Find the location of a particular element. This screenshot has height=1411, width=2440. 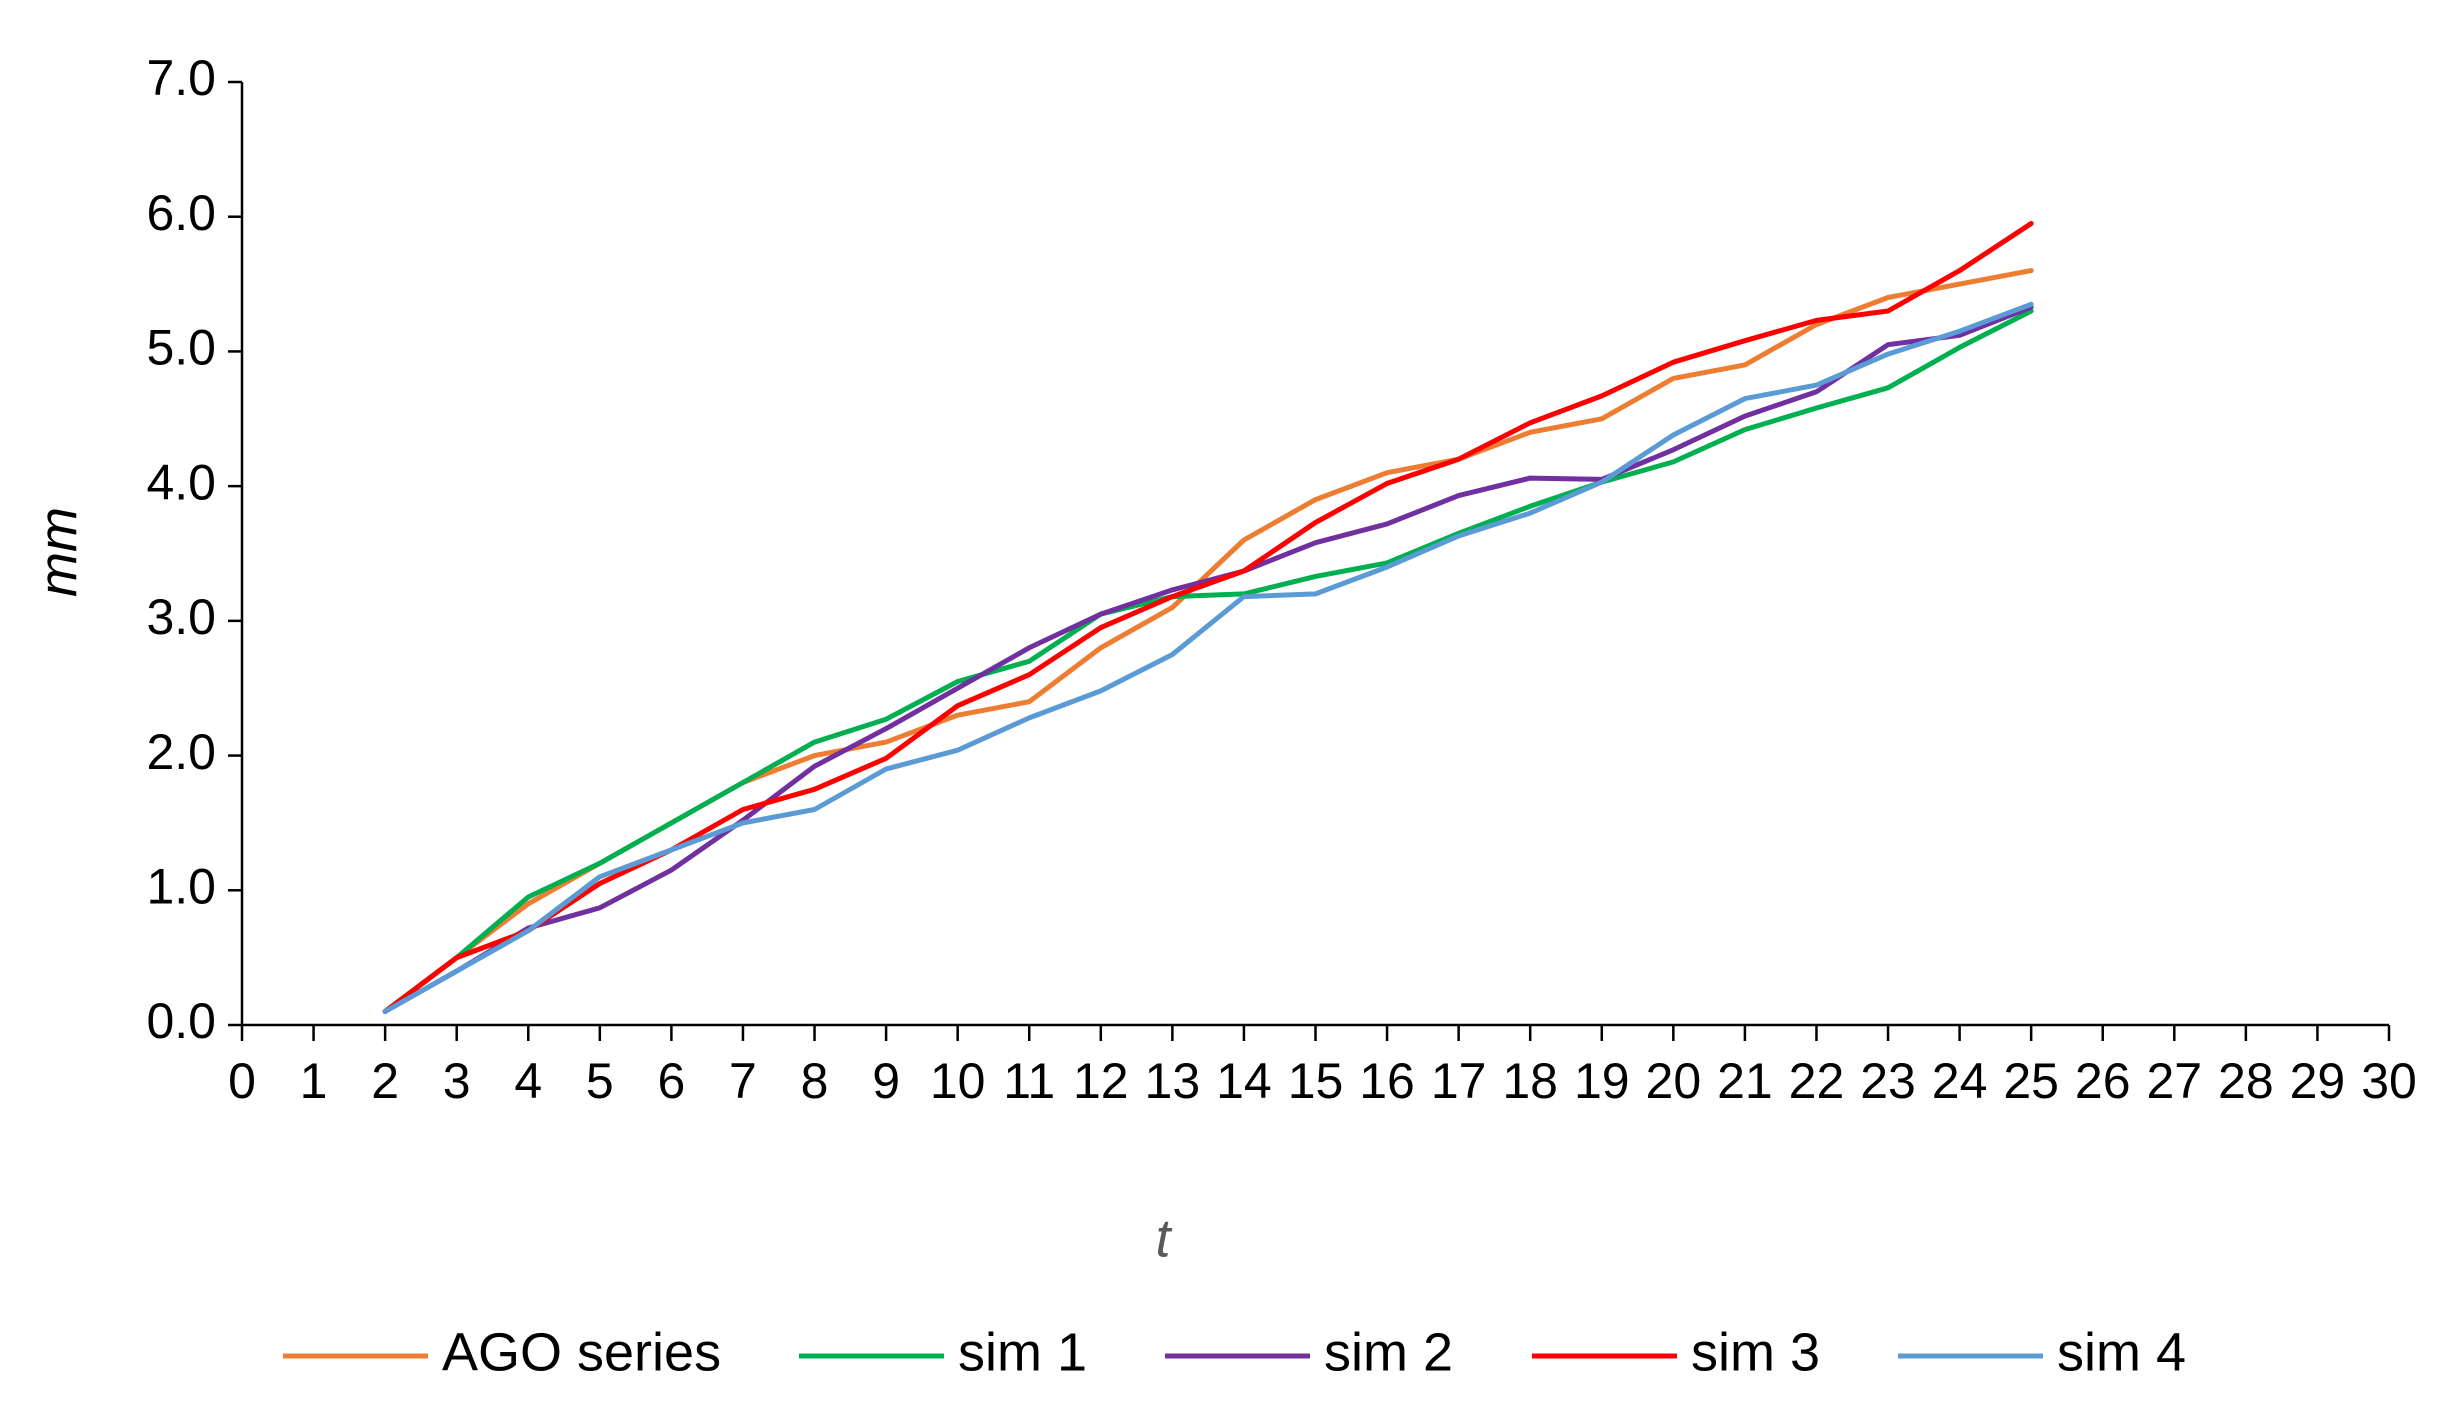

x-tick-label: 7 is located at coordinates (743, 1081).